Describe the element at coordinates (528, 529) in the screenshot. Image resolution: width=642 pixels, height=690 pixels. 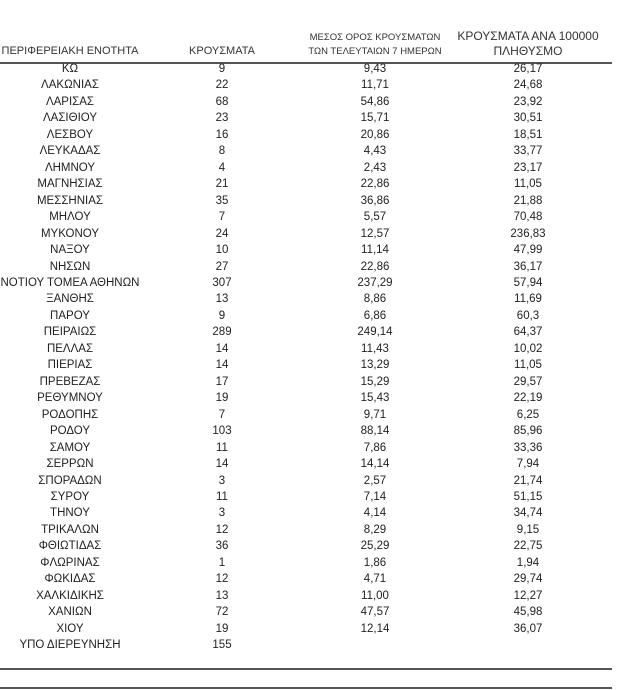
I see `per100k-cell: 9,15` at that location.